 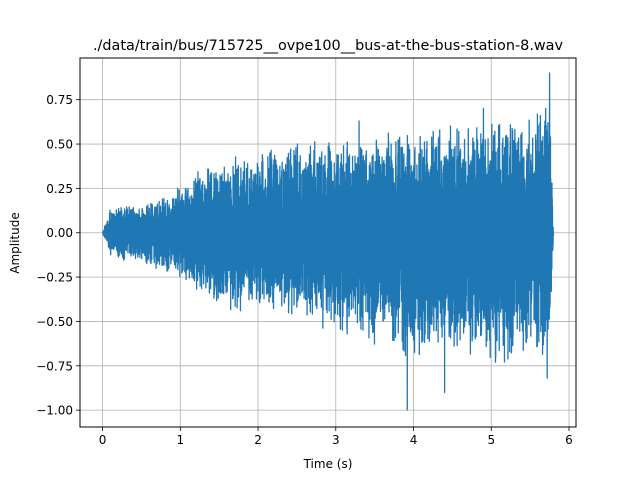 What do you see at coordinates (103, 440) in the screenshot?
I see `x-tick-label: 0` at bounding box center [103, 440].